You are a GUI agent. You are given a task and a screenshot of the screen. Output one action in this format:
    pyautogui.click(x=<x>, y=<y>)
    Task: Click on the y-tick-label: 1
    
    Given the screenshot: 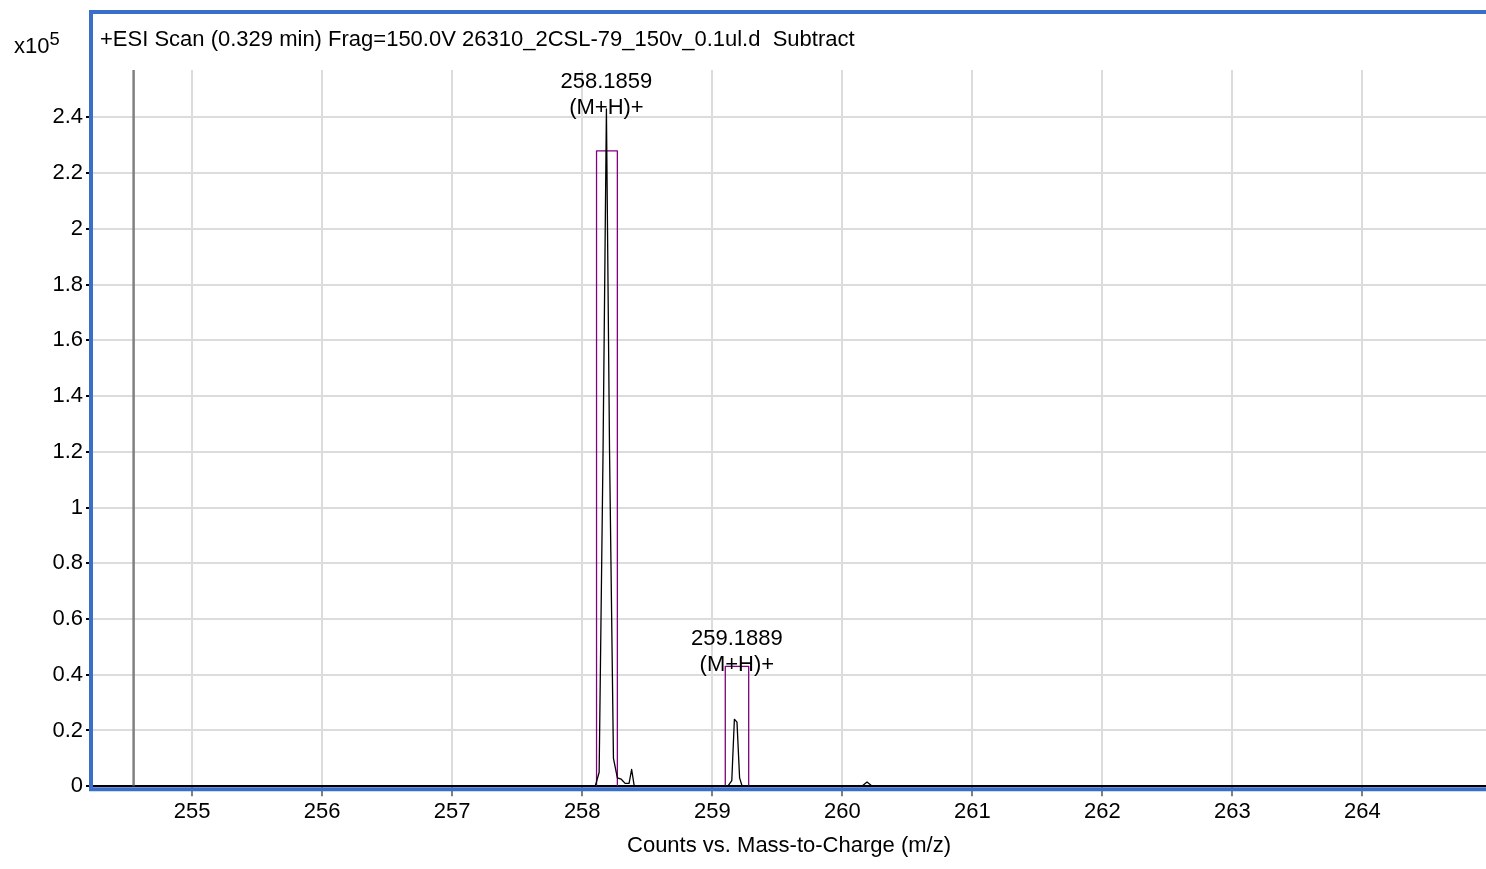 What is the action you would take?
    pyautogui.click(x=76, y=506)
    